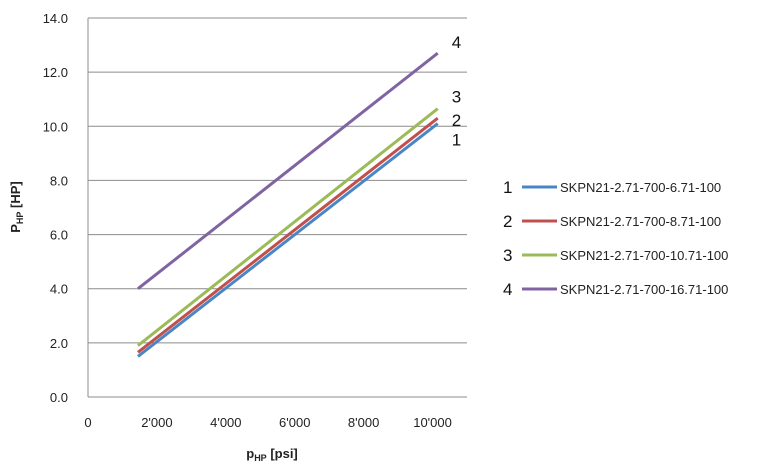 This screenshot has height=464, width=782. I want to click on x-axis-ticks: 0 2'000 4'000 6'000 8'000 10'000, so click(267, 422).